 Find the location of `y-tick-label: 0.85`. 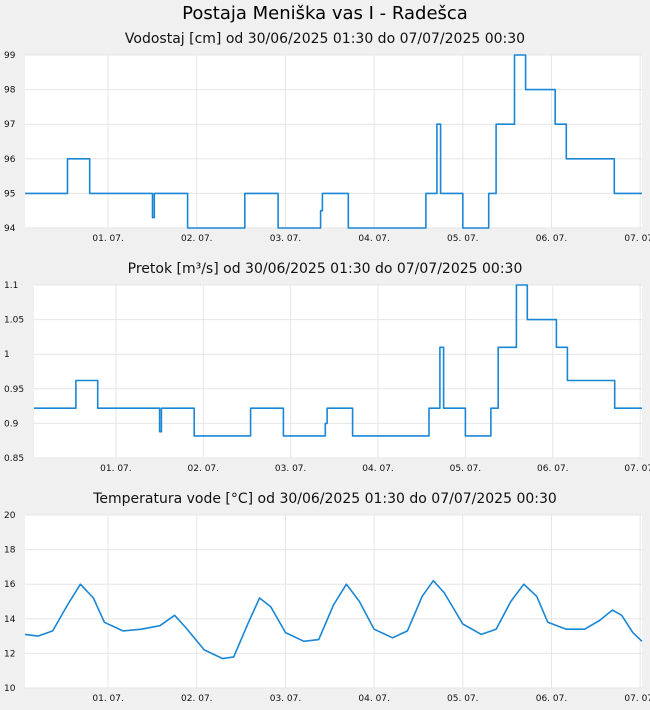

y-tick-label: 0.85 is located at coordinates (14, 459).